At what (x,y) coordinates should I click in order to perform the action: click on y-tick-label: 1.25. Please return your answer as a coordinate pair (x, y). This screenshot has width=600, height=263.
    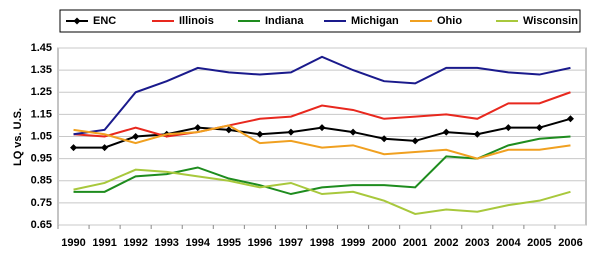
    Looking at the image, I should click on (41, 92).